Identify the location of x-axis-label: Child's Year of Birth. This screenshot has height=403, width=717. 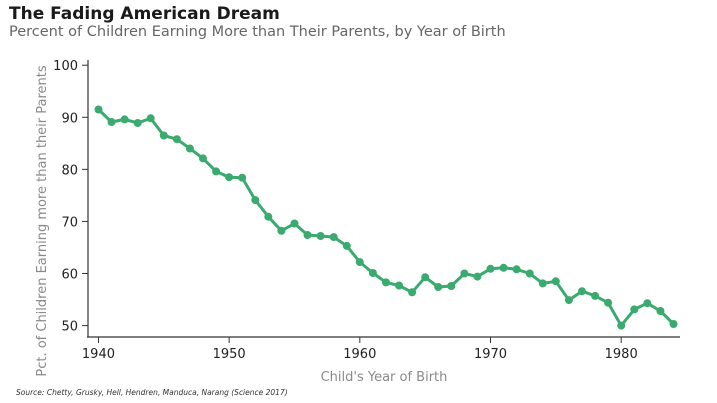
(384, 377).